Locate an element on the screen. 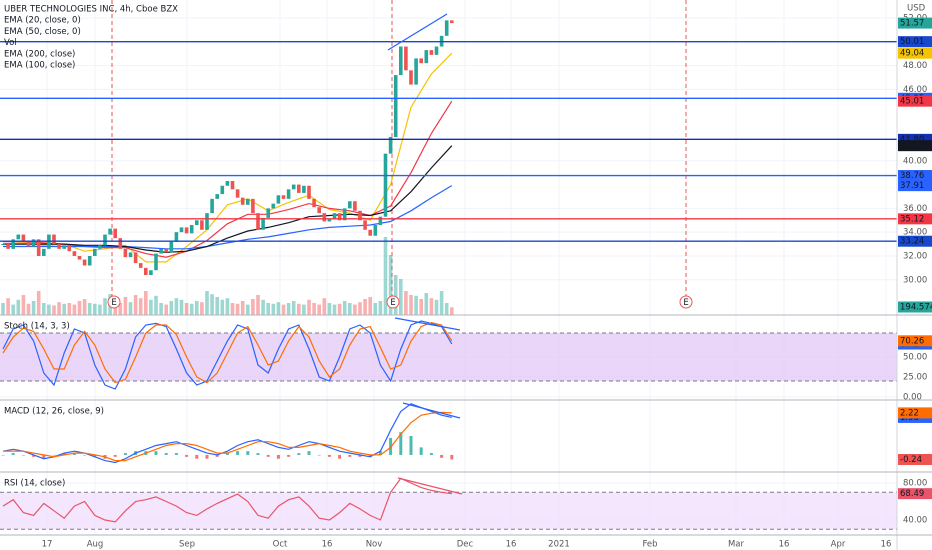  x-tick-label: Mar is located at coordinates (736, 545).